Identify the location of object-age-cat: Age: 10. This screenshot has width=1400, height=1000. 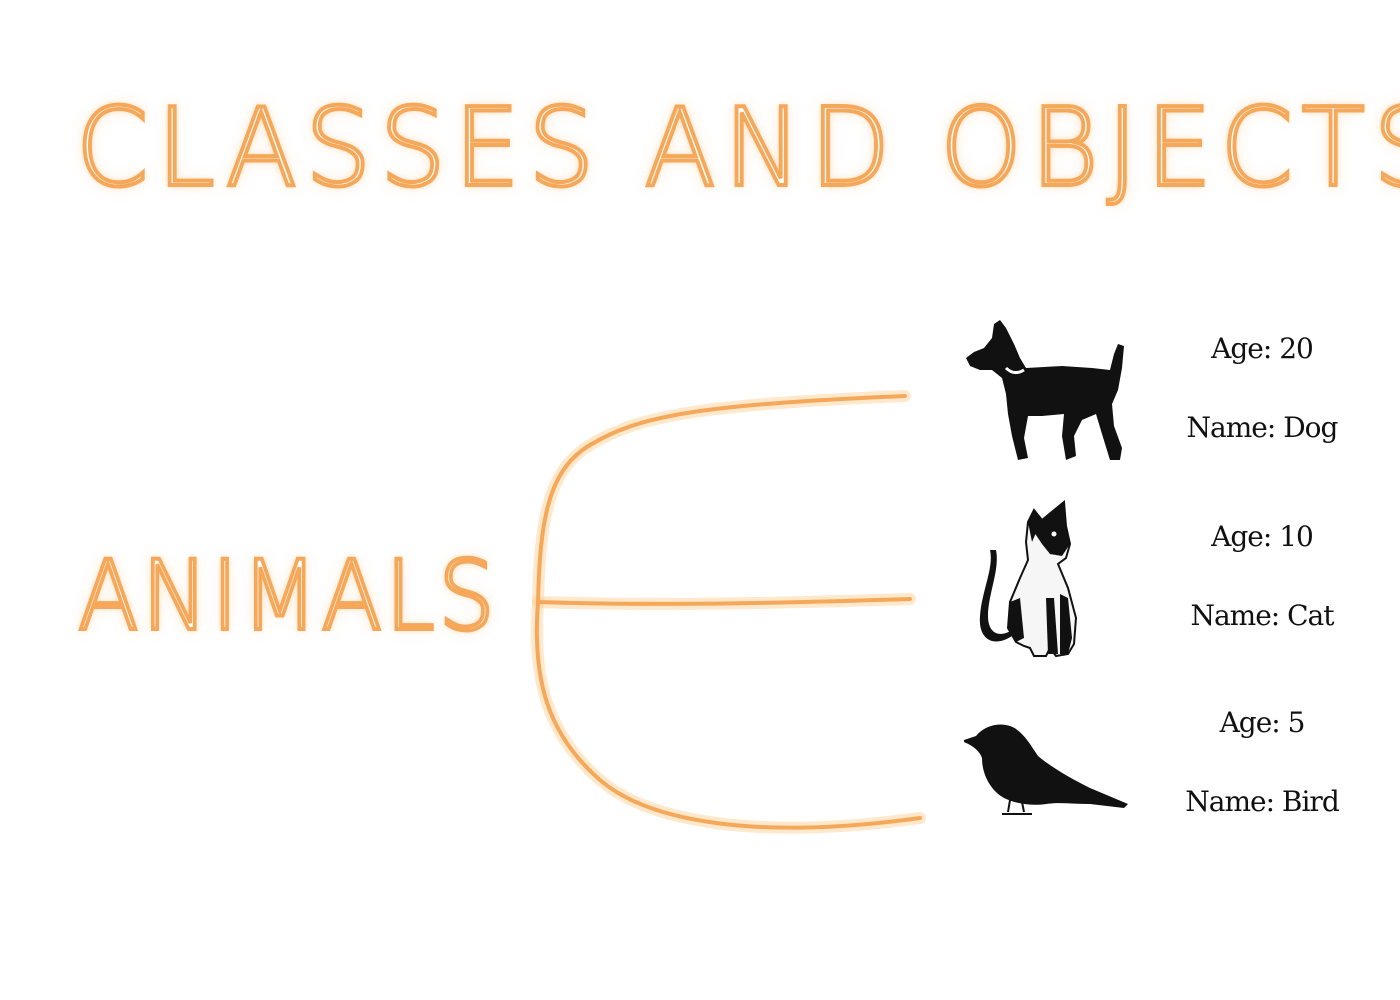
(1262, 536).